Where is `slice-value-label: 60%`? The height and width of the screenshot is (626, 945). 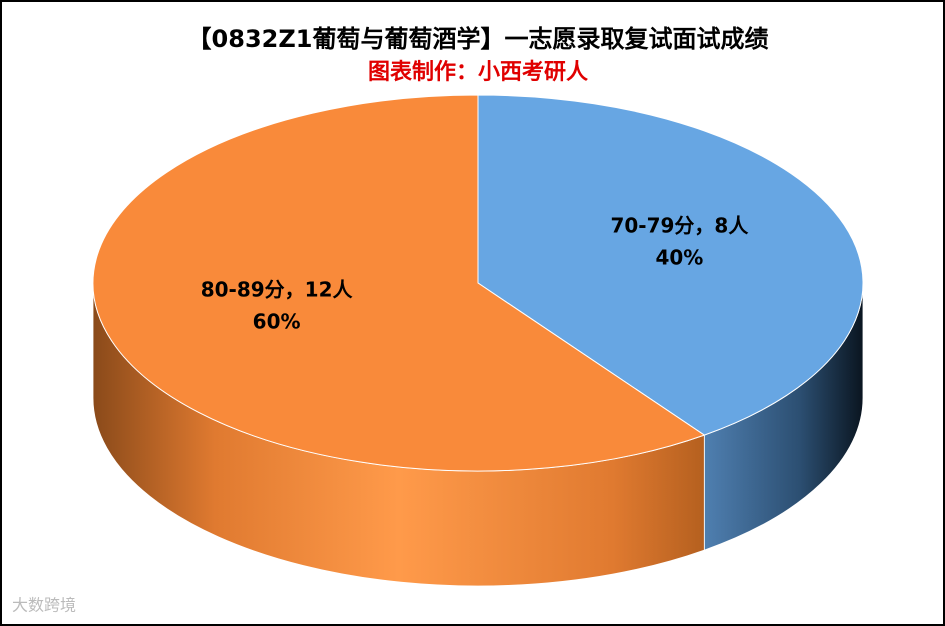 slice-value-label: 60% is located at coordinates (277, 321).